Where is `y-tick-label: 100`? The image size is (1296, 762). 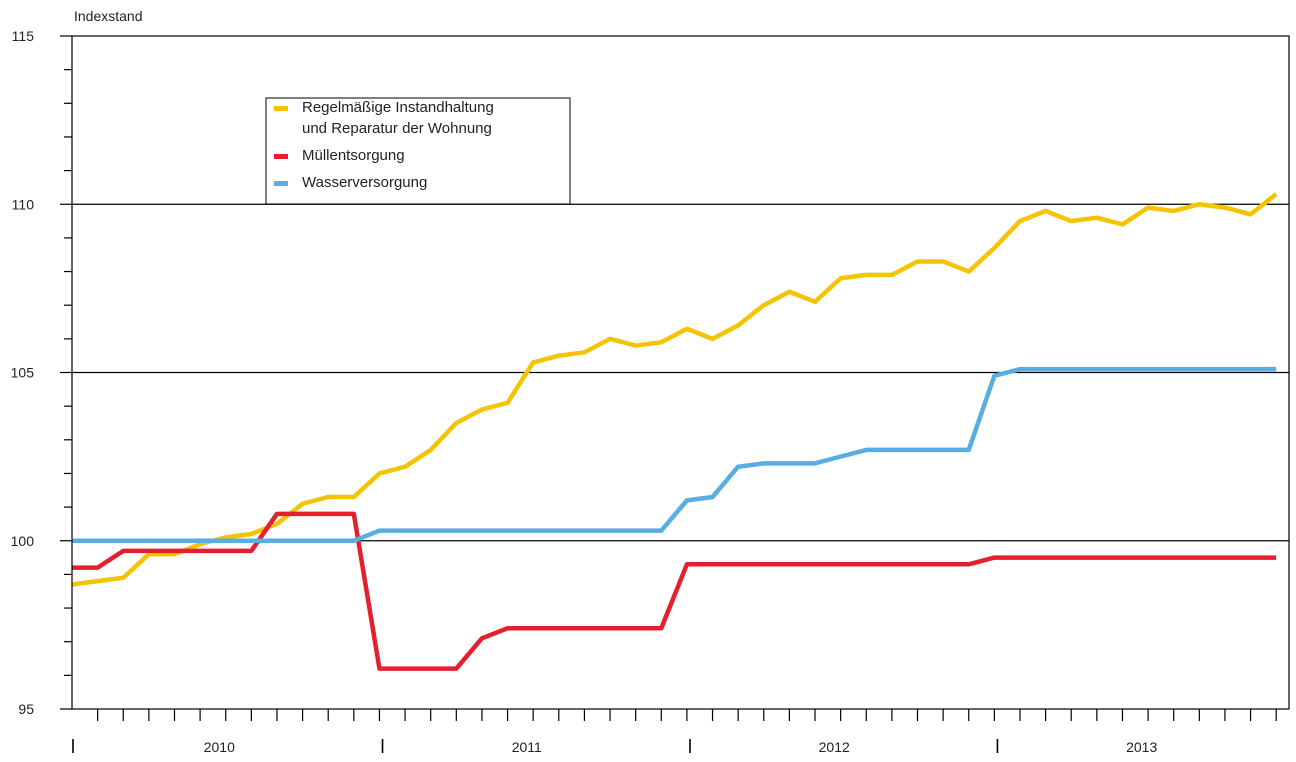 y-tick-label: 100 is located at coordinates (23, 541).